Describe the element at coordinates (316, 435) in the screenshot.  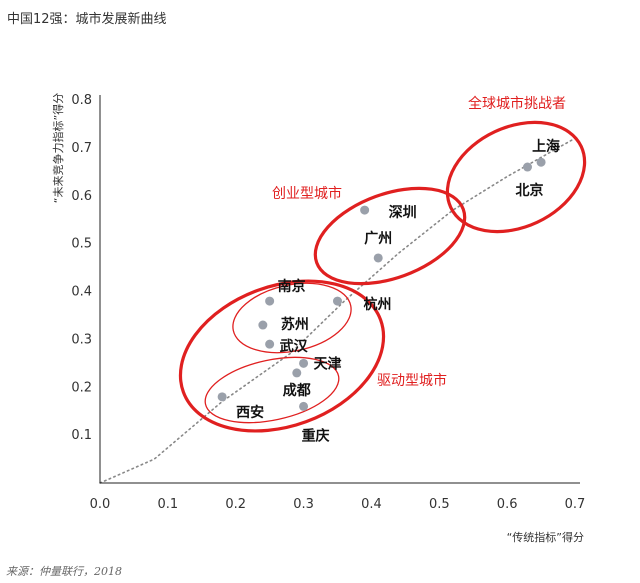
I see `city-label: 重庆` at that location.